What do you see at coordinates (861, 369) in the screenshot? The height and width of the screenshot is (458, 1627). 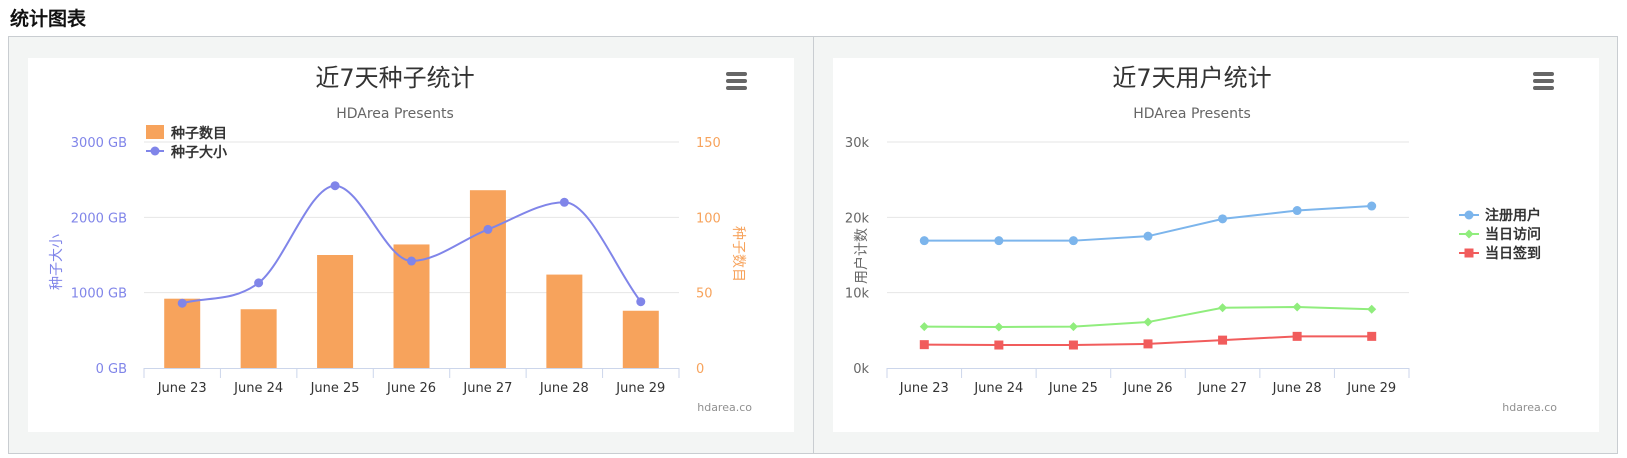 I see `y-tick-label: 0k` at bounding box center [861, 369].